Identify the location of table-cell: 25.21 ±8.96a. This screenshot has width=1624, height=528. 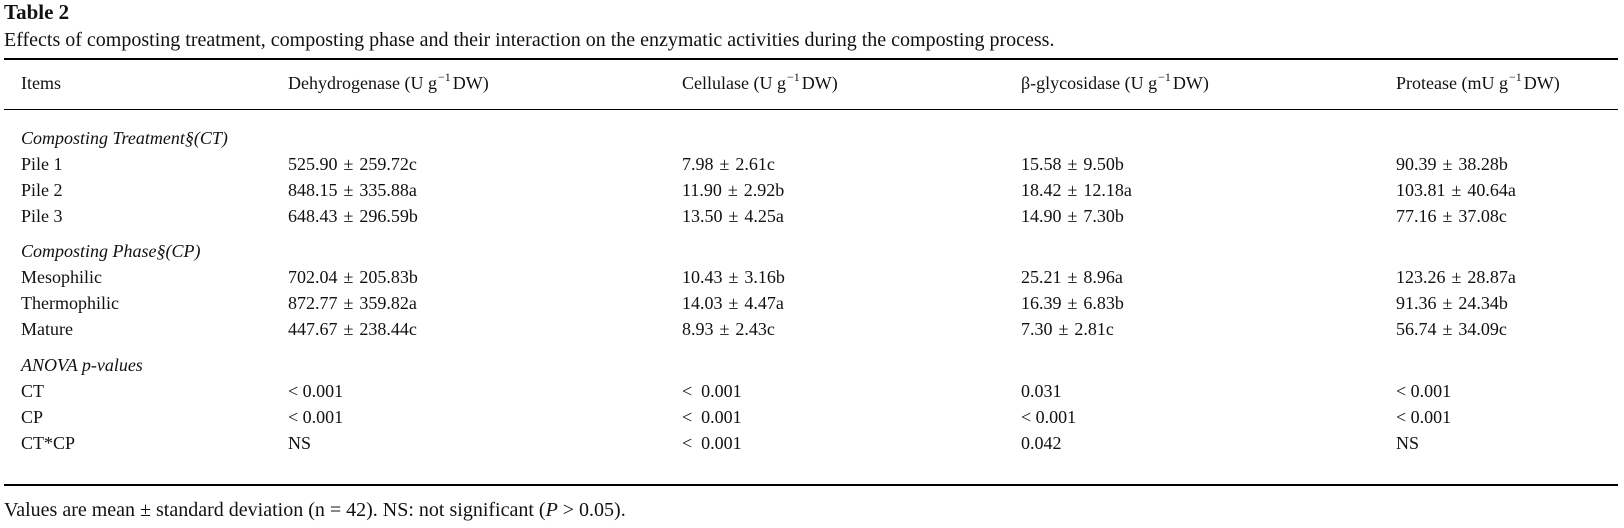
(1072, 277).